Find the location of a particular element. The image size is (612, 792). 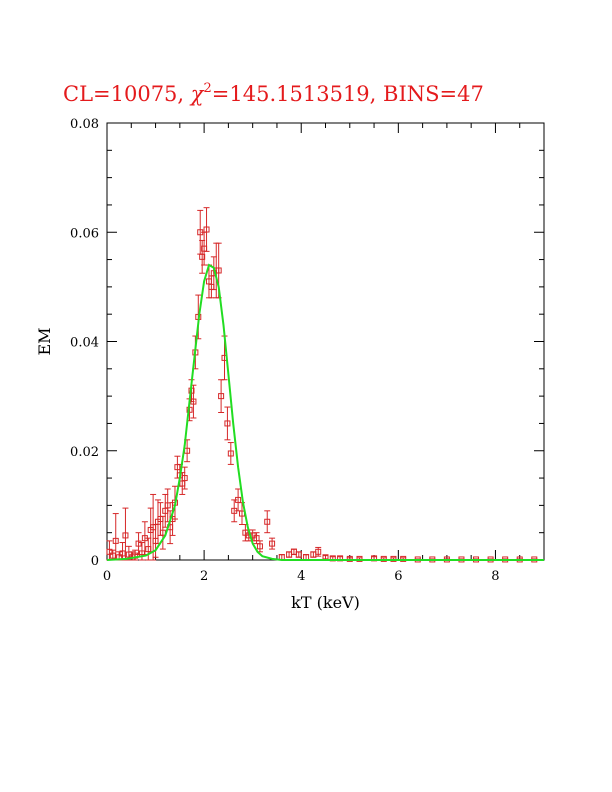

x-tick-label: 6 is located at coordinates (398, 576).